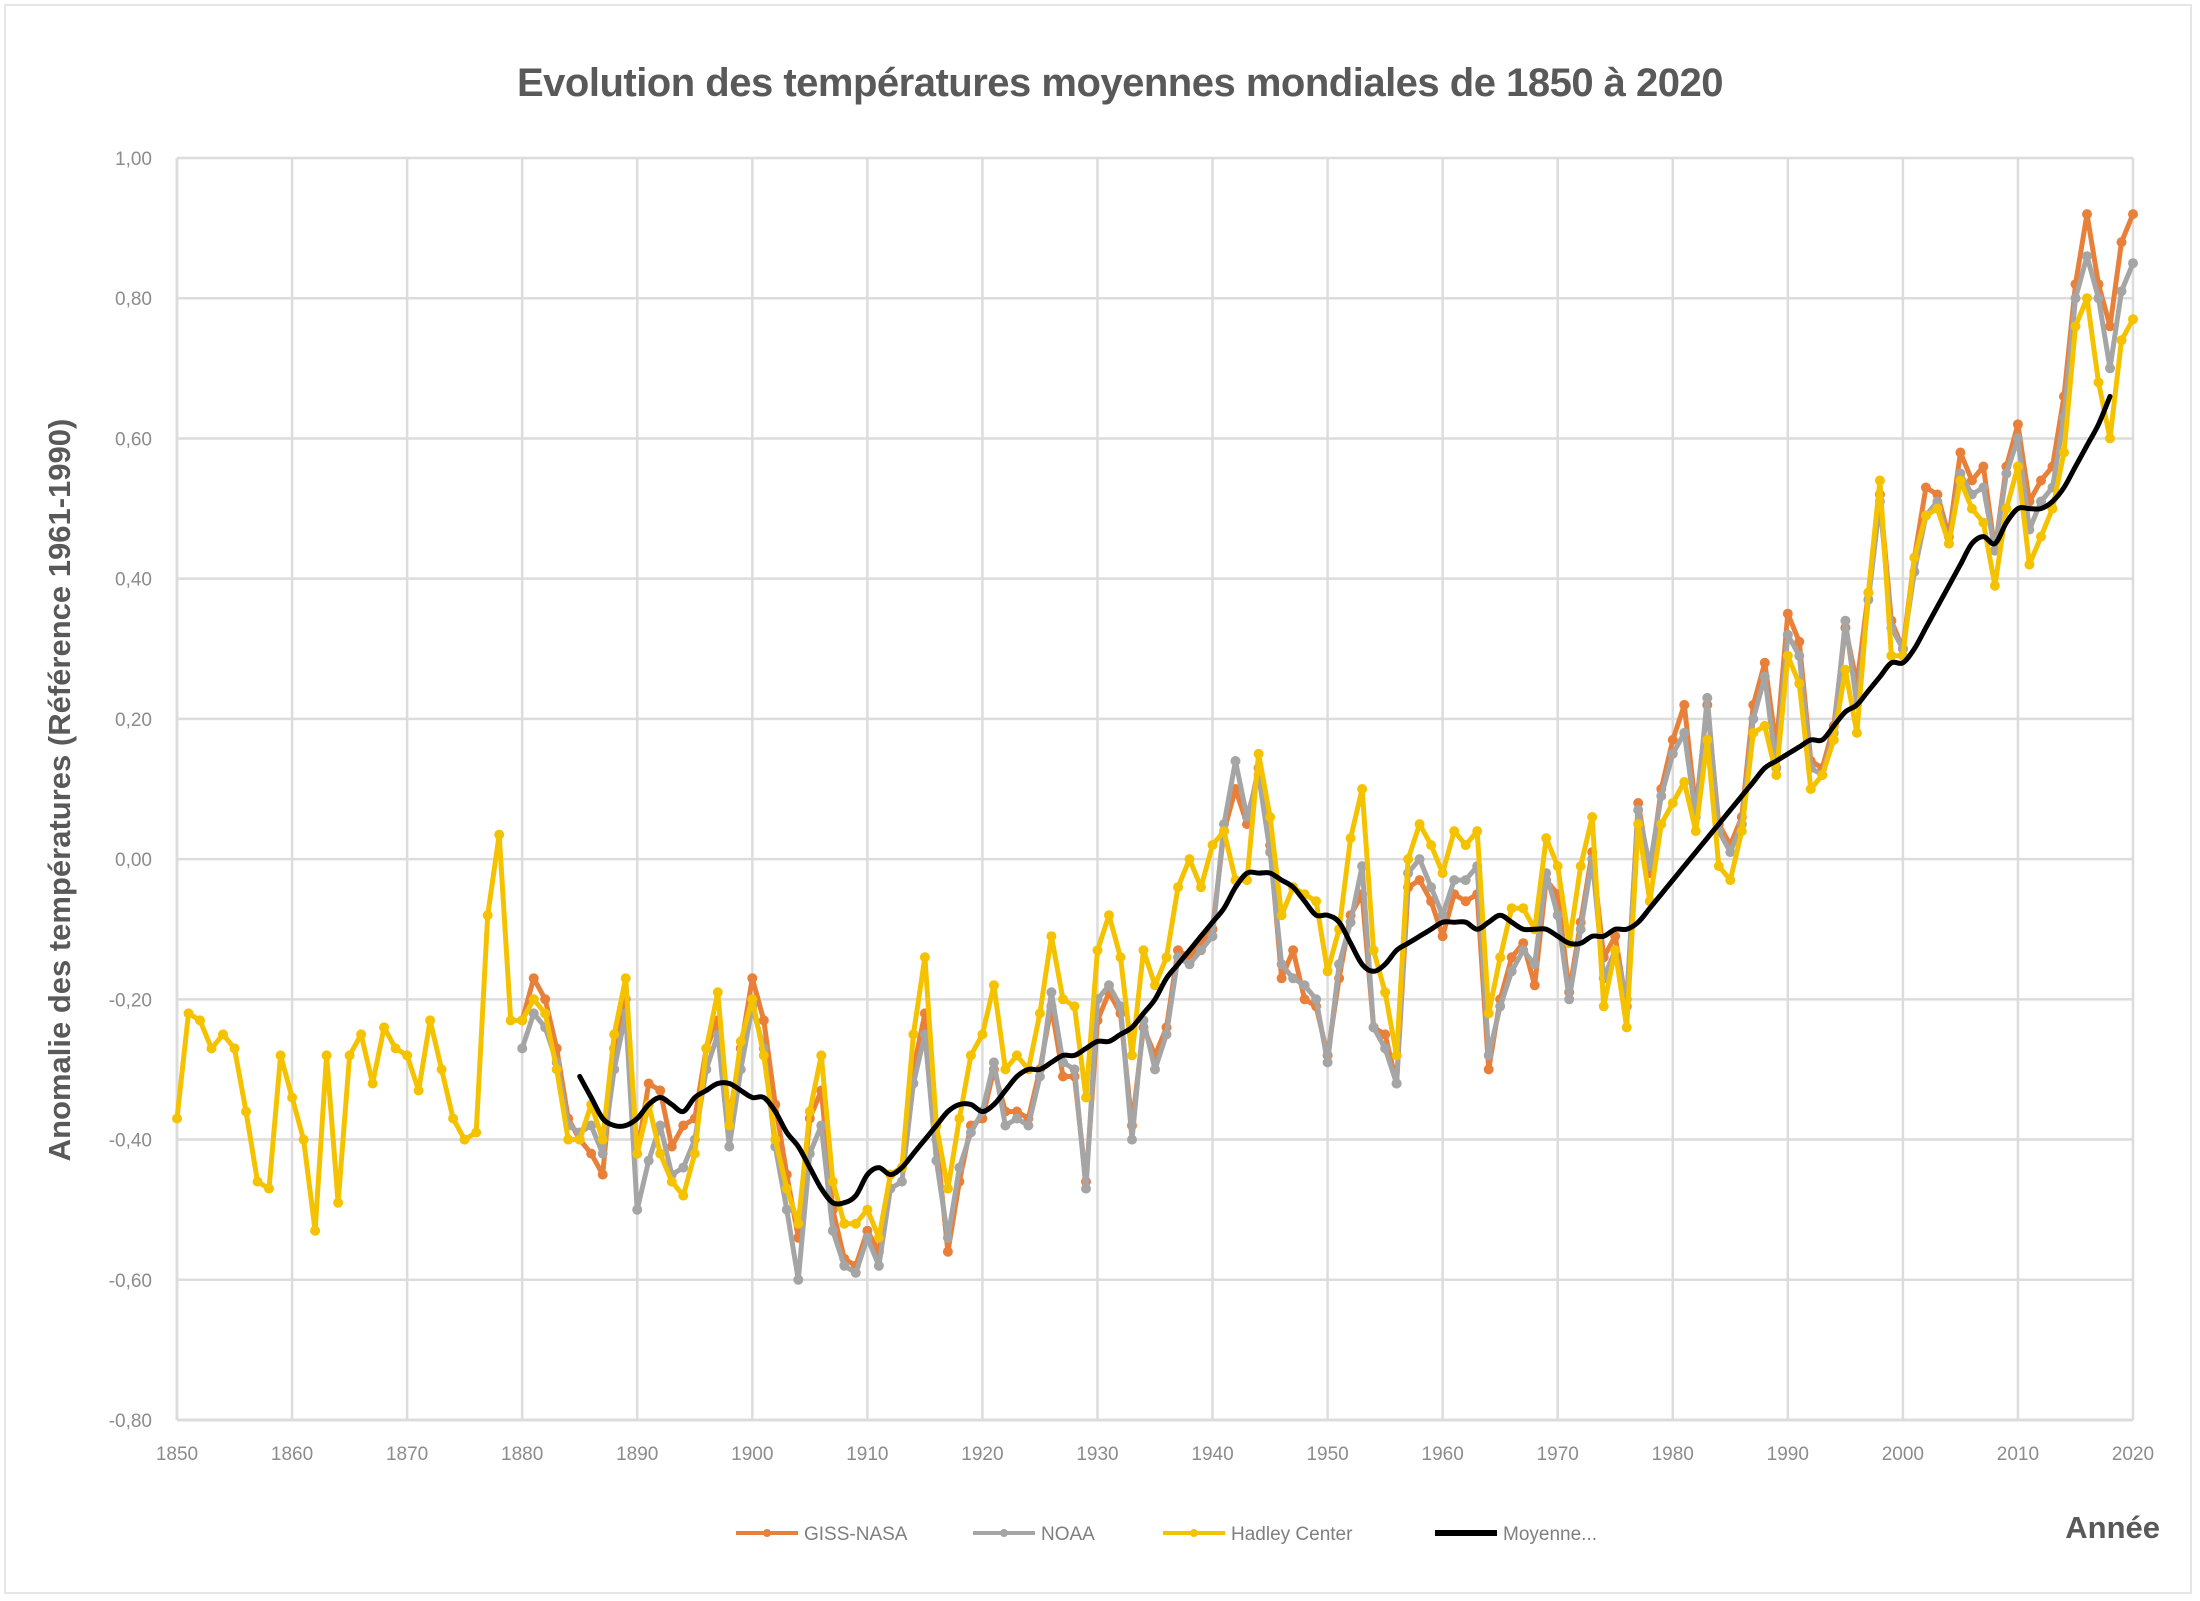 This screenshot has width=2200, height=1601. What do you see at coordinates (1097, 1454) in the screenshot?
I see `x-tick-label: 1930` at bounding box center [1097, 1454].